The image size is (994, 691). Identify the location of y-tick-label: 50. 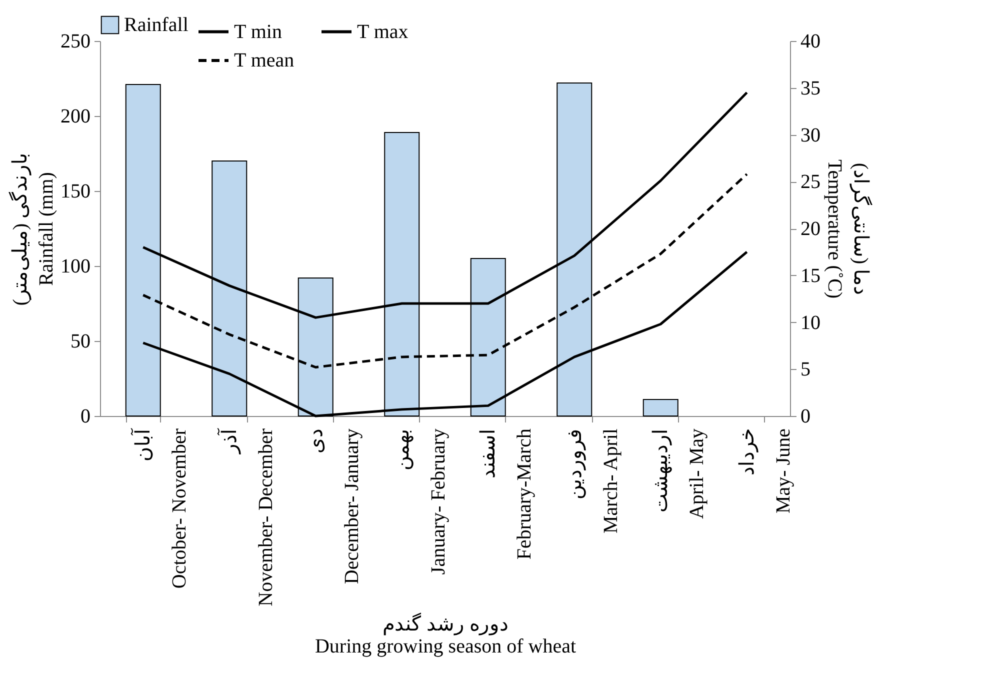
(80, 341).